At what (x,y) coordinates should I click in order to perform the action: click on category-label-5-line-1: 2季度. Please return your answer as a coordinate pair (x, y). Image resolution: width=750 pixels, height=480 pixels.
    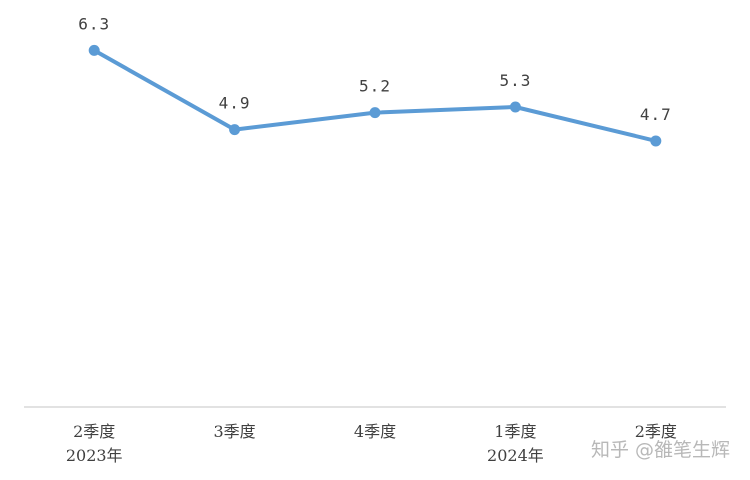
    Looking at the image, I should click on (656, 431).